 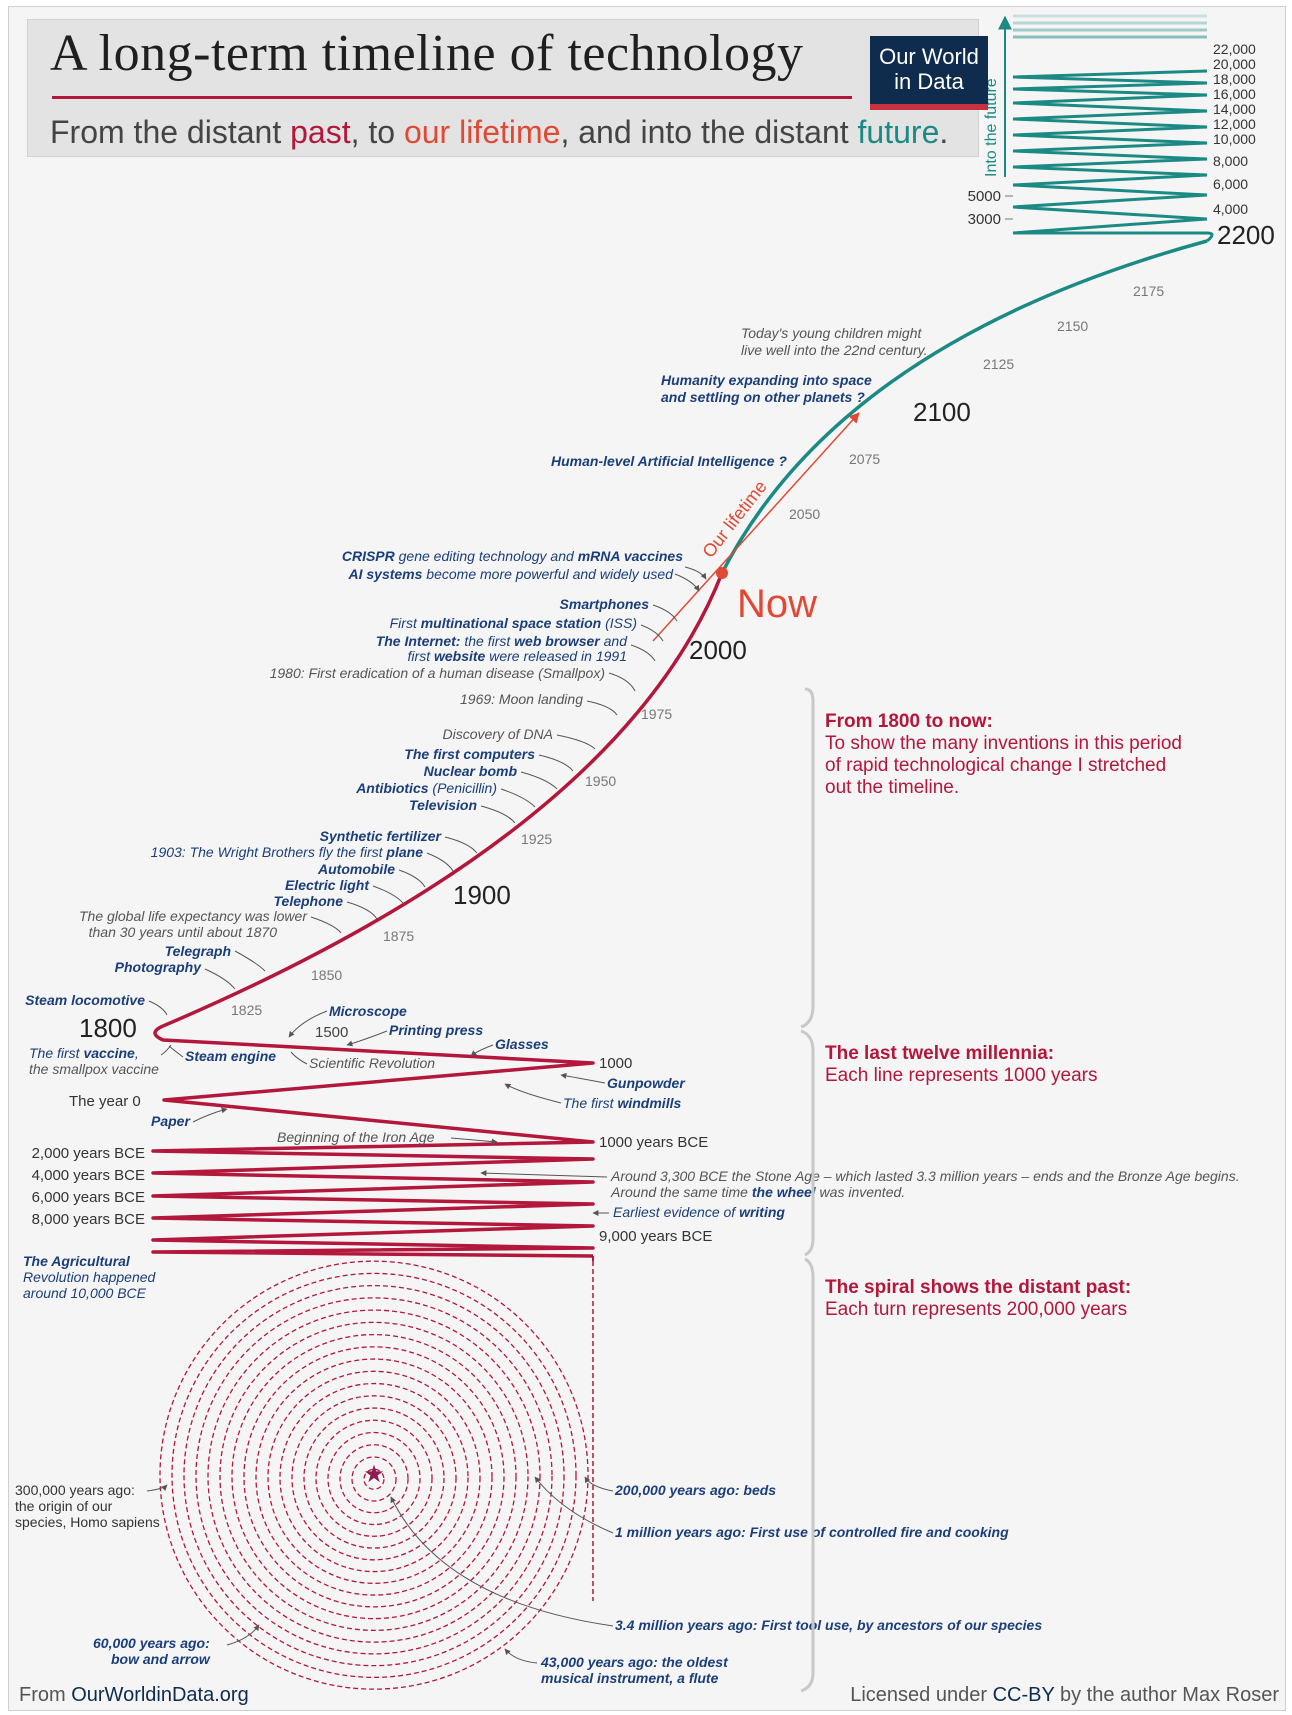 I want to click on future-tick-label: 8,000, so click(x=1230, y=161).